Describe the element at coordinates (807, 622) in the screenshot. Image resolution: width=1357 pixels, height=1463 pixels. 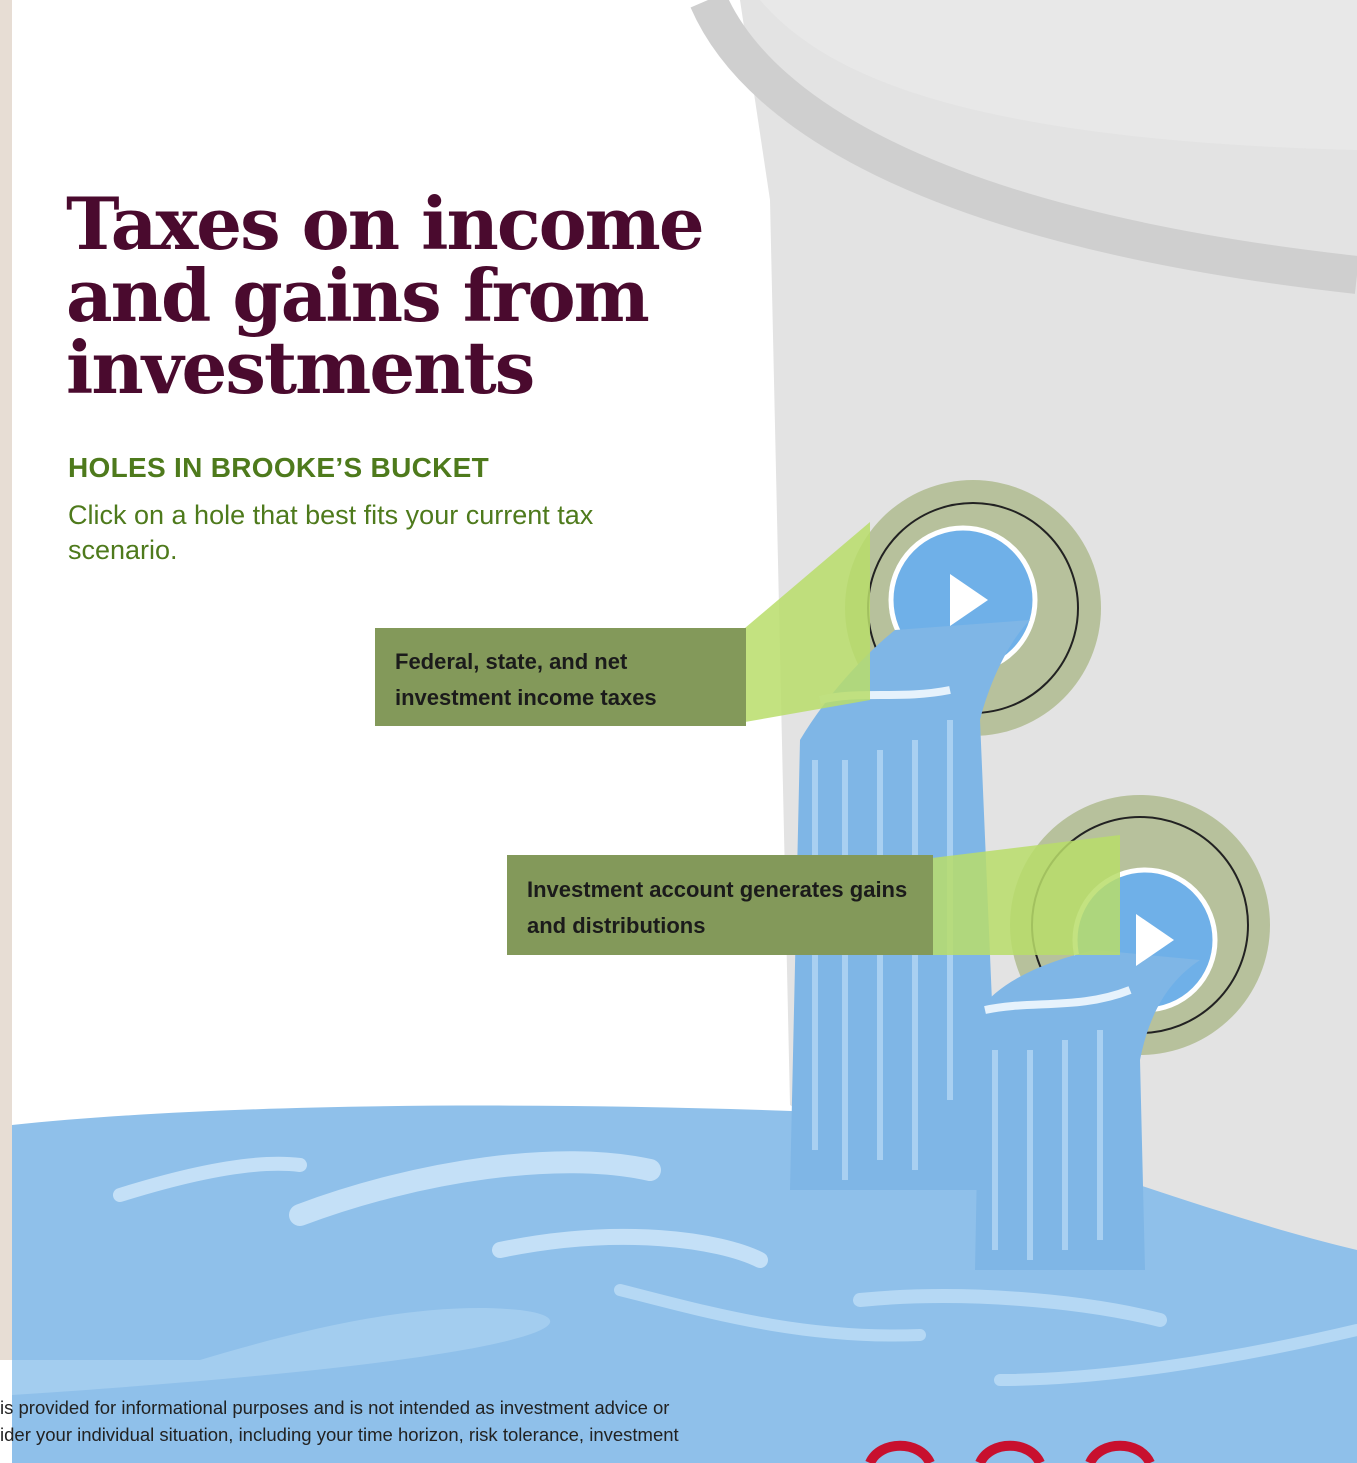
I see `callout-1-arrow` at that location.